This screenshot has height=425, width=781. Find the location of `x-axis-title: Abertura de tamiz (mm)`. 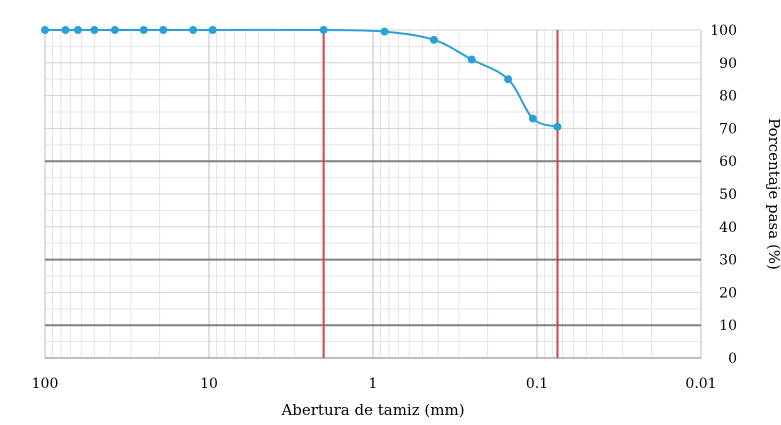

x-axis-title: Abertura de tamiz (mm) is located at coordinates (372, 410).